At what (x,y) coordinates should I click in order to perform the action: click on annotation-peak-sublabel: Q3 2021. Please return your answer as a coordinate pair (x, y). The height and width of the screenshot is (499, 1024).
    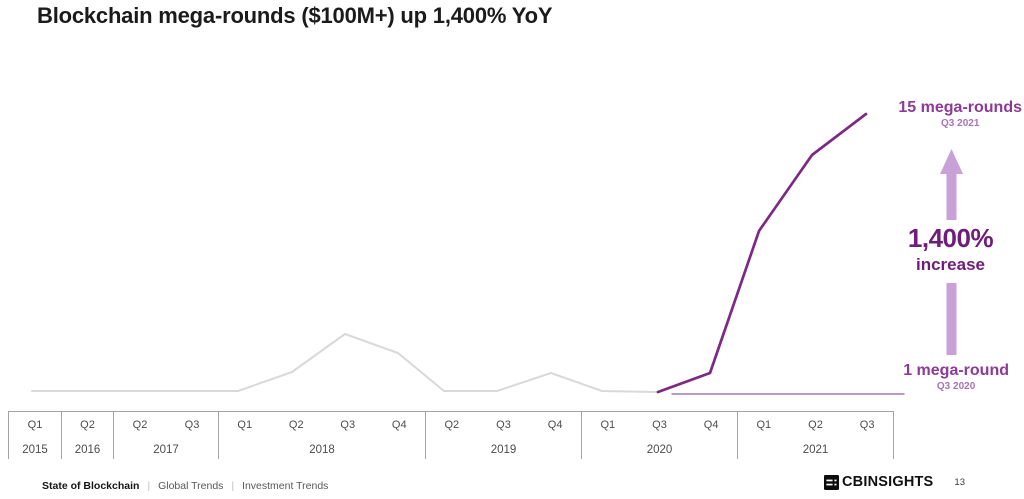
    Looking at the image, I should click on (960, 124).